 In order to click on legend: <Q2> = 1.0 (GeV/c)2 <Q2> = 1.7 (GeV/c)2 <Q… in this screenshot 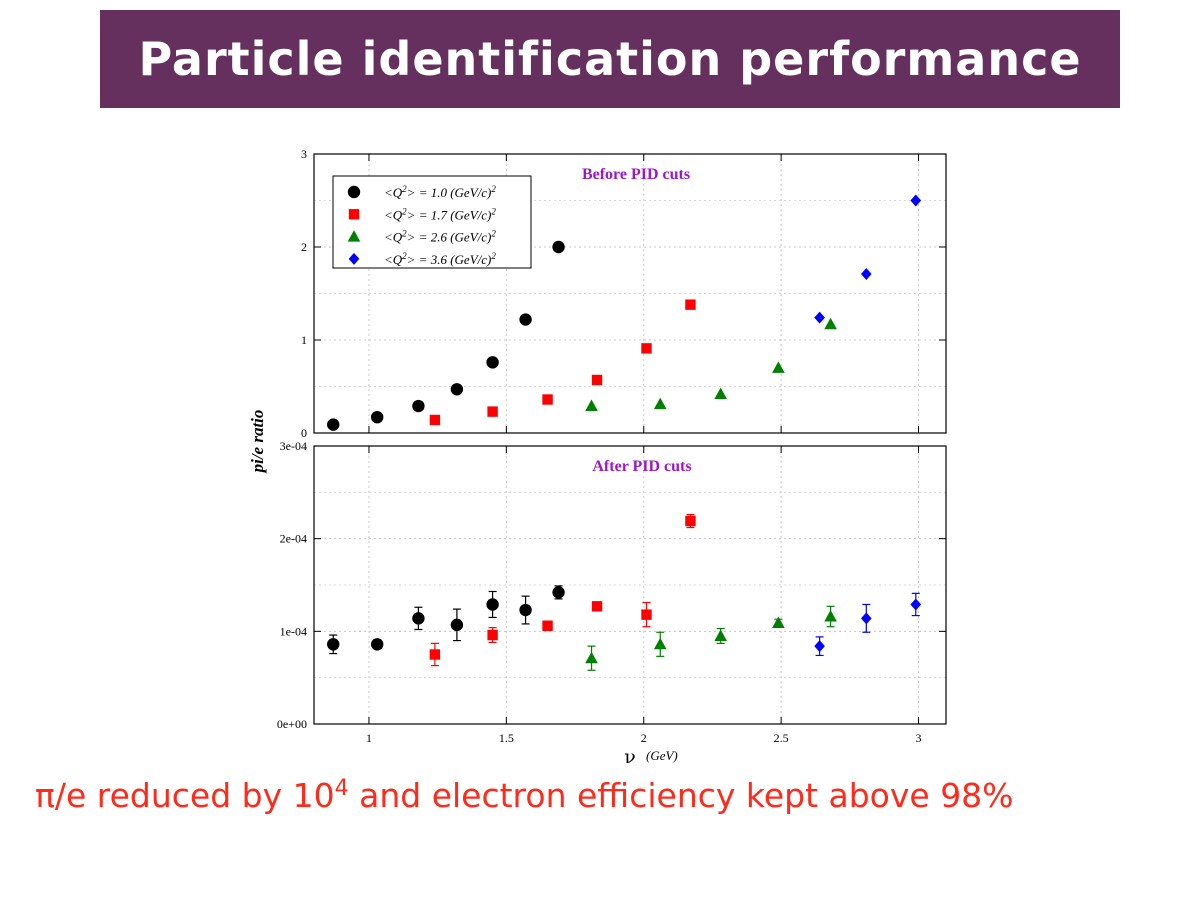, I will do `click(432, 222)`.